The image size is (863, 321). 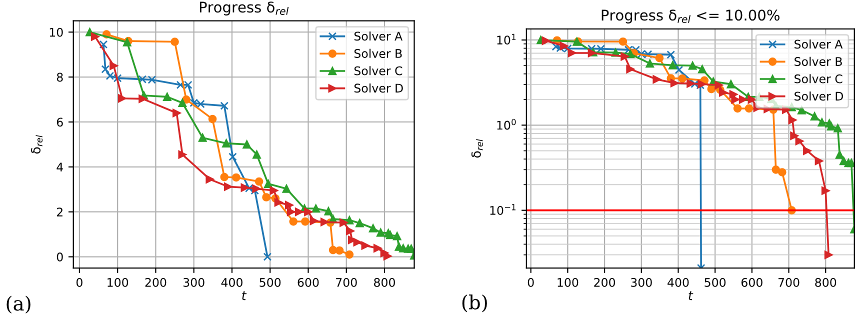 What do you see at coordinates (59, 77) in the screenshot?
I see `y-tick-label: 8` at bounding box center [59, 77].